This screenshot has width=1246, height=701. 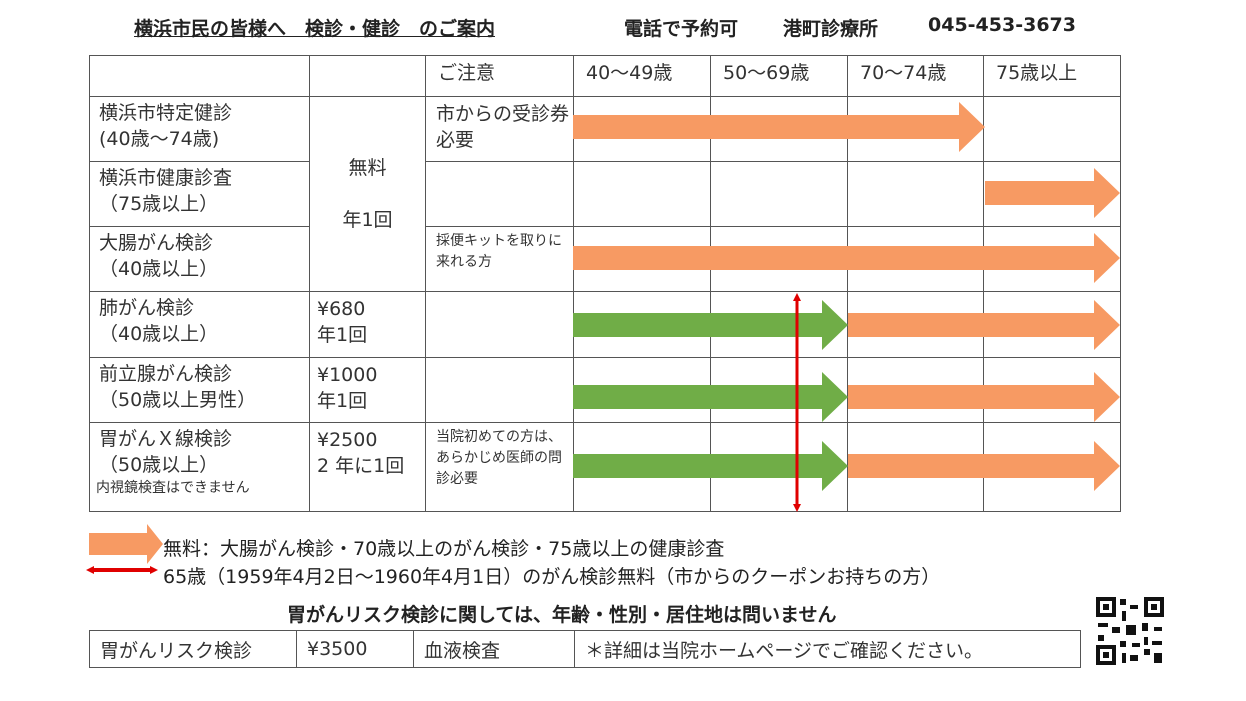 I want to click on page-title: 横浜市民の皆様へ 検診・健診 のご案内, so click(x=315, y=29).